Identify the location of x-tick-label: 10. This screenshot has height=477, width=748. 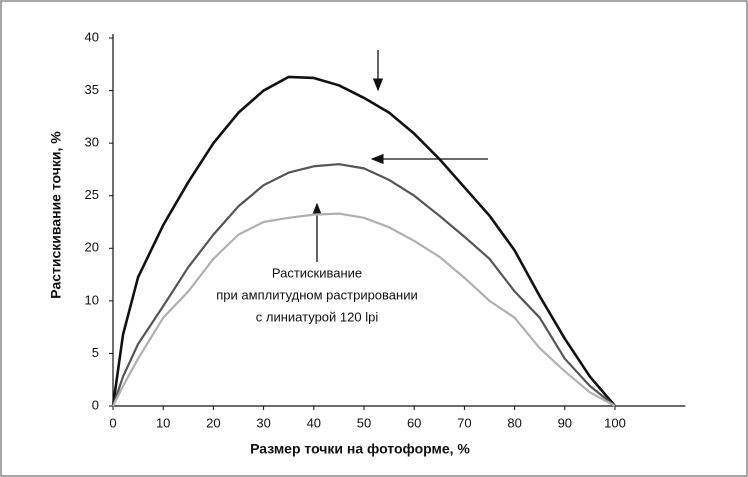
(163, 422).